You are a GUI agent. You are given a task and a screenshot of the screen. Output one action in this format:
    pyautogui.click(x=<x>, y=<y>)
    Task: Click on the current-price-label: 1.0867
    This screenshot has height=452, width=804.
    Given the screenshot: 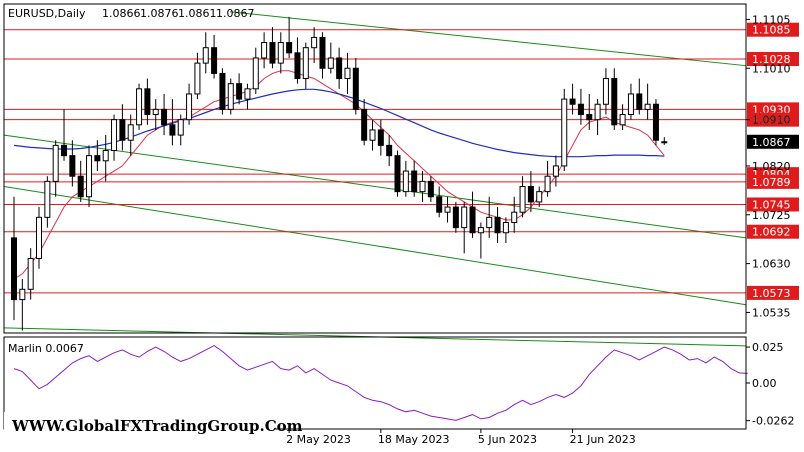 What is the action you would take?
    pyautogui.click(x=771, y=142)
    